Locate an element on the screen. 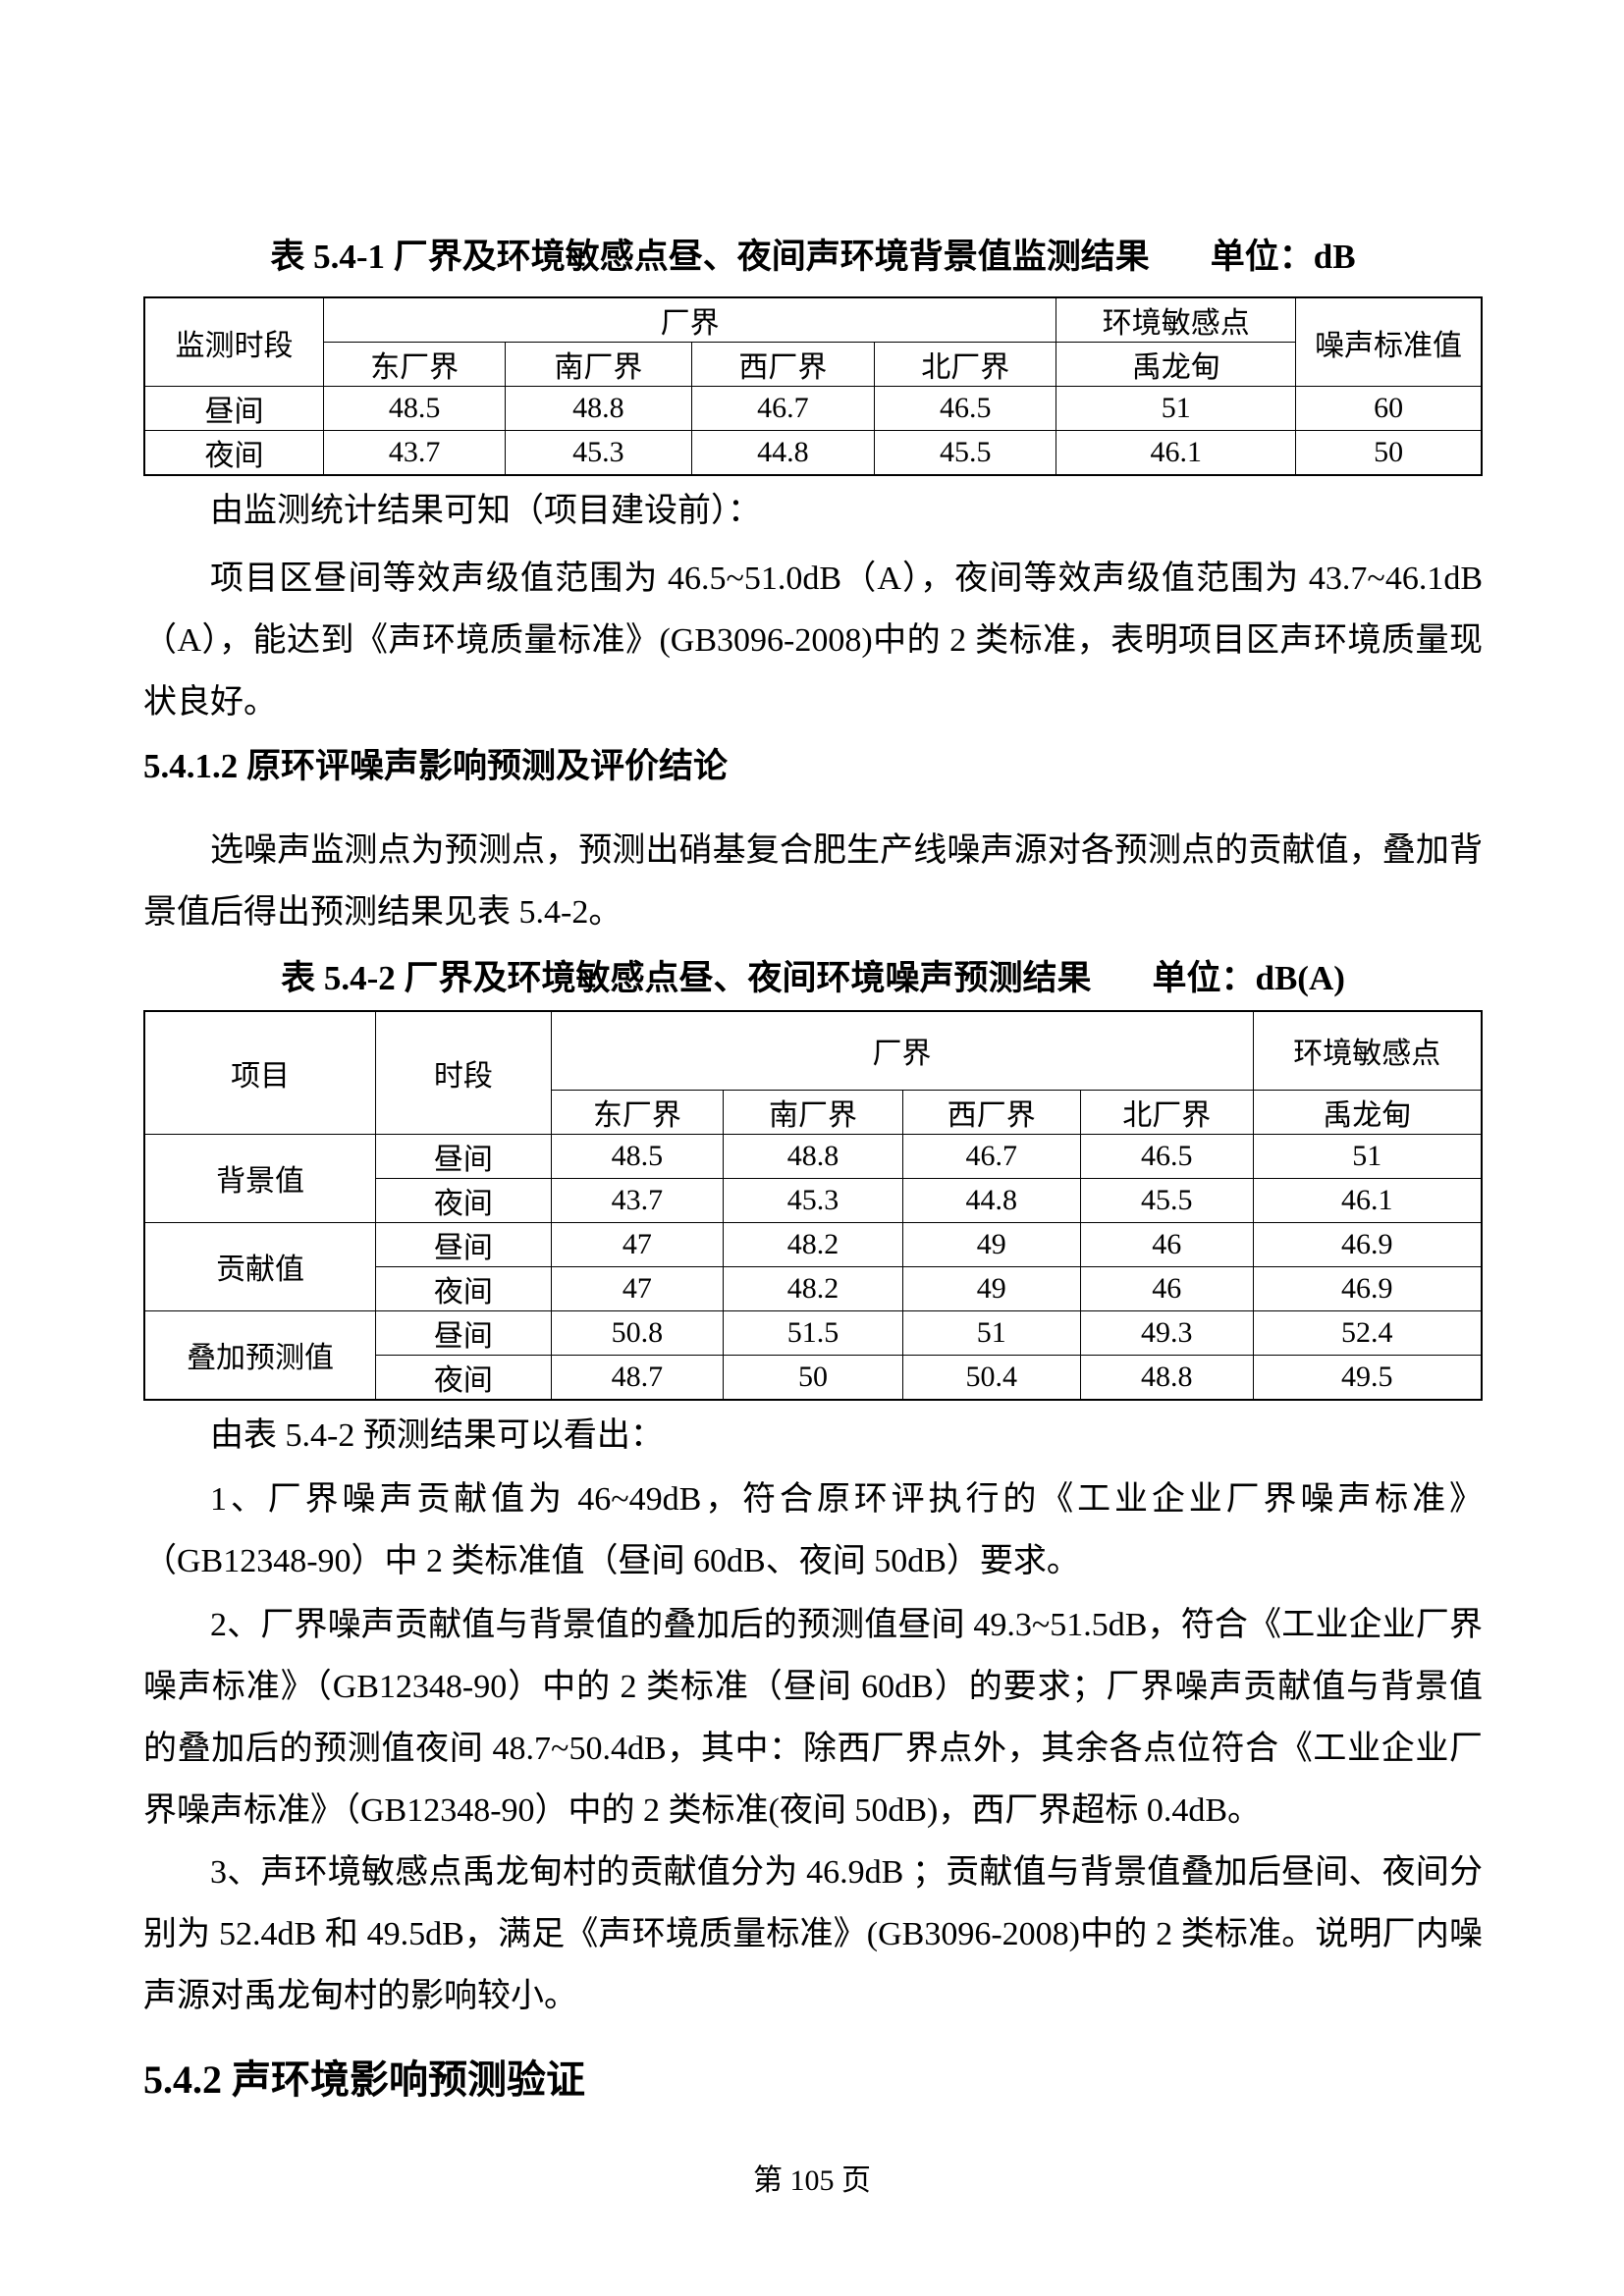  table-row-day: 昼间 48.5 48.8 46.7 46.5 51 60 is located at coordinates (813, 408).